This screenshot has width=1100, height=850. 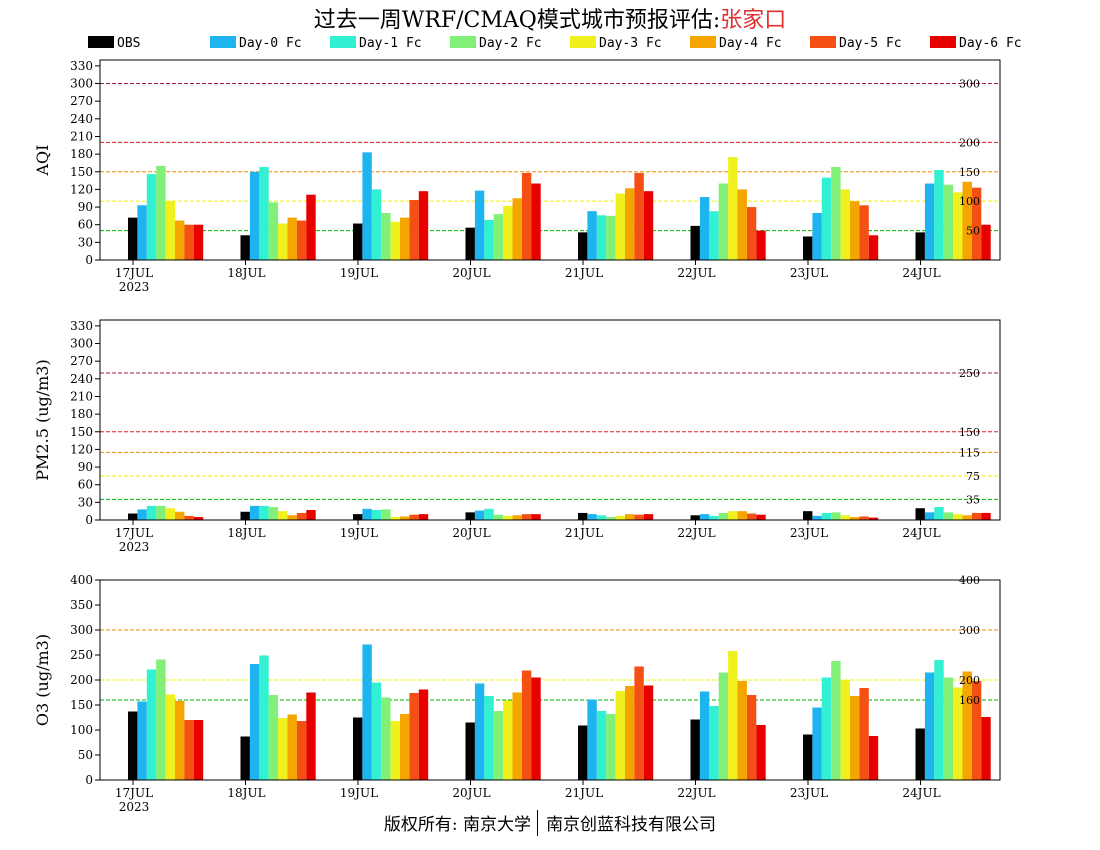 I want to click on x-tick-label: 24JUL, so click(x=921, y=273).